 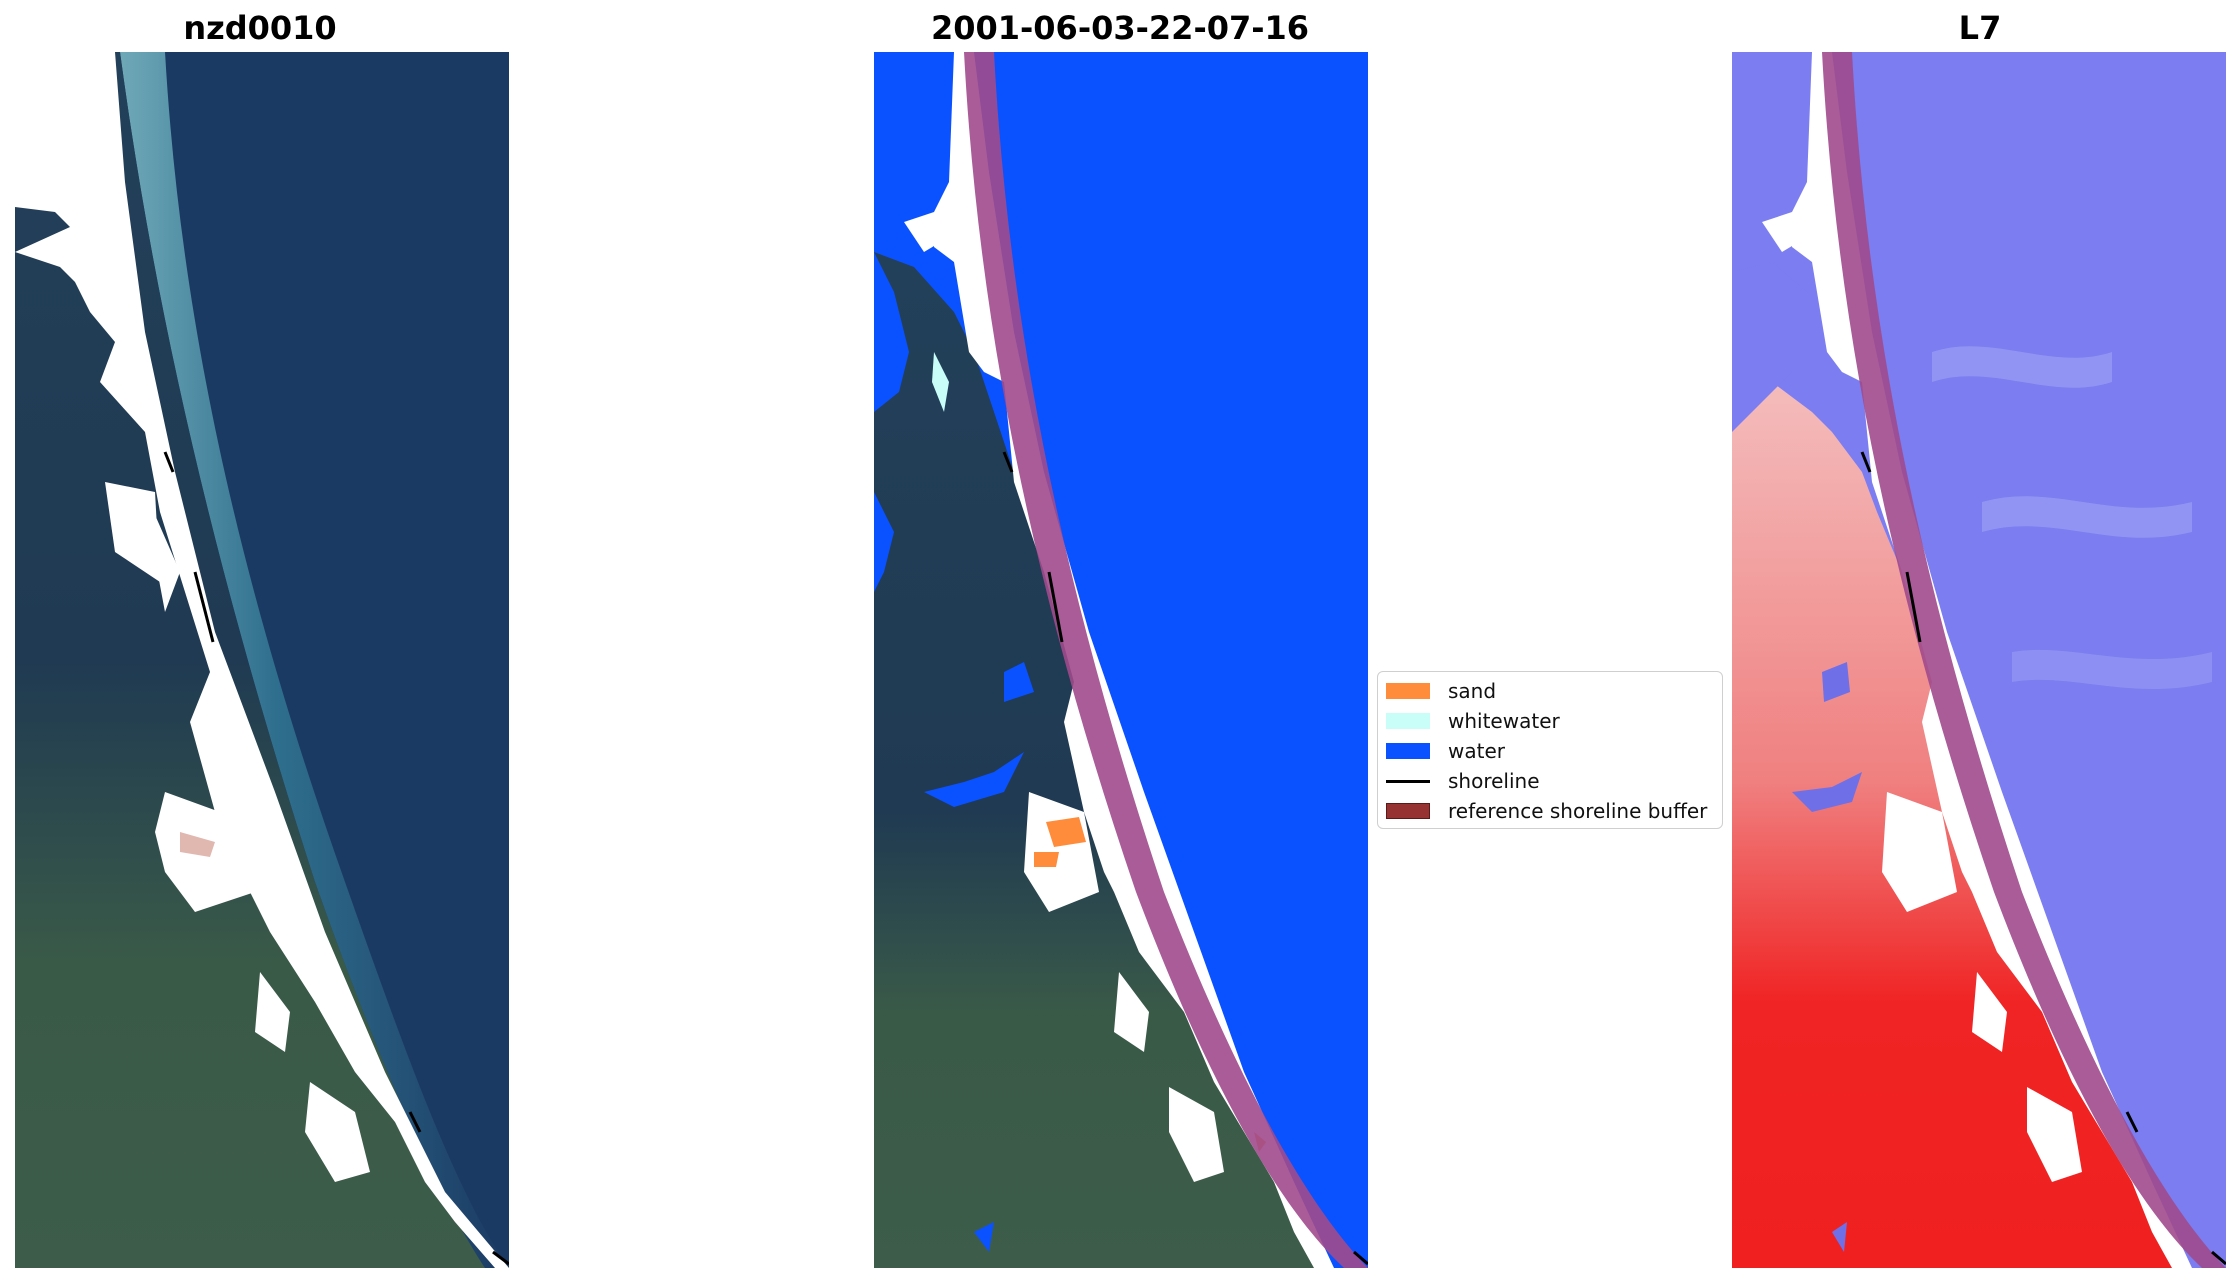 I want to click on legend-item-whitewater: whitewater, so click(x=1551, y=719).